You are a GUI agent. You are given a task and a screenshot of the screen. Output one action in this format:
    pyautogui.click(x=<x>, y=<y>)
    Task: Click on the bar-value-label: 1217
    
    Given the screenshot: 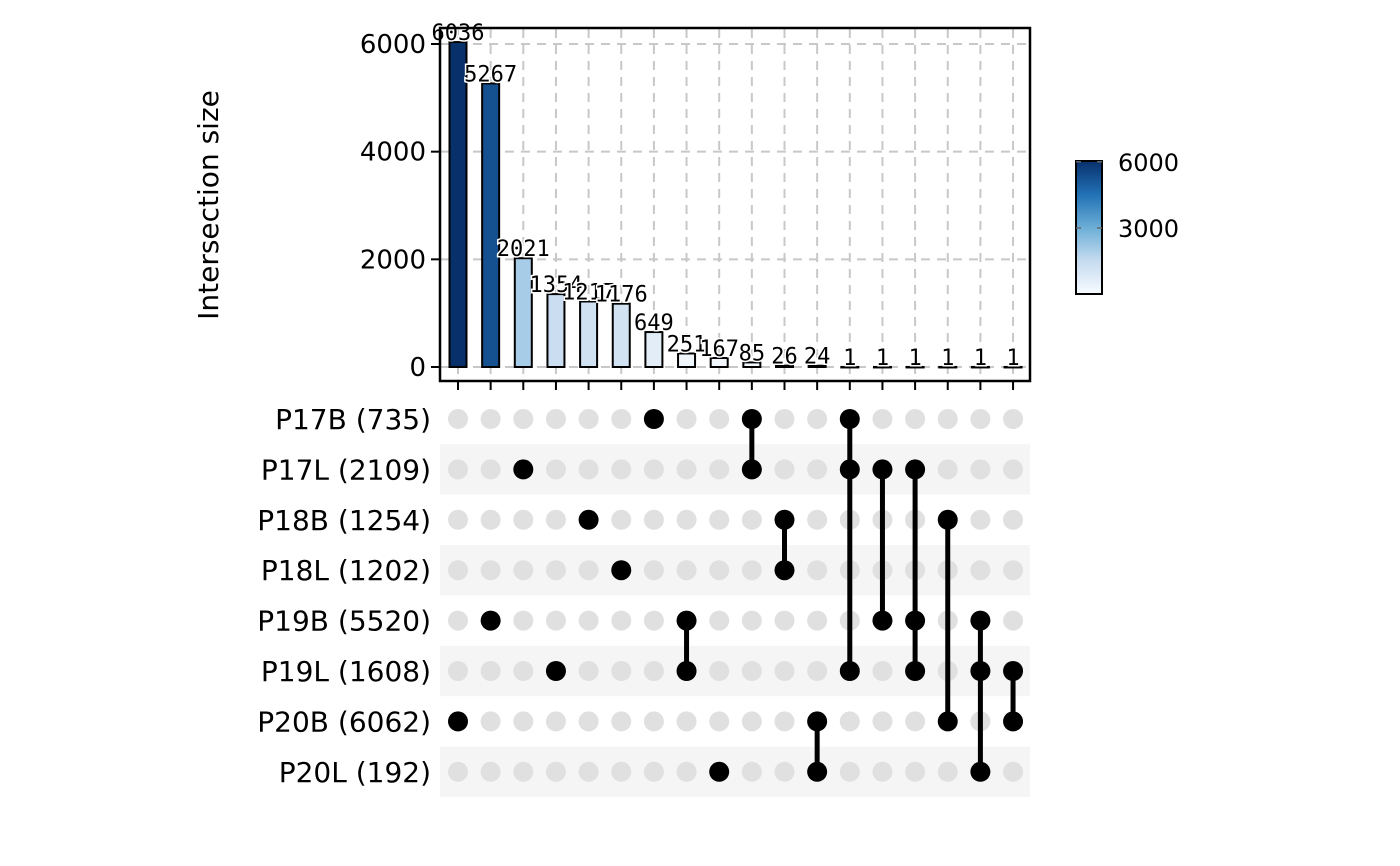 What is the action you would take?
    pyautogui.click(x=588, y=292)
    